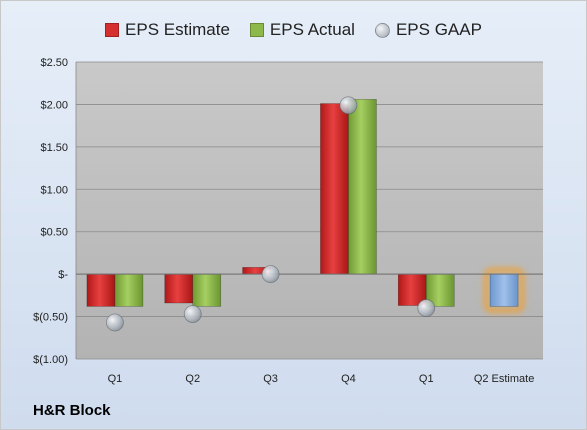  What do you see at coordinates (256, 30) in the screenshot?
I see `legend-swatch-eps-actual` at bounding box center [256, 30].